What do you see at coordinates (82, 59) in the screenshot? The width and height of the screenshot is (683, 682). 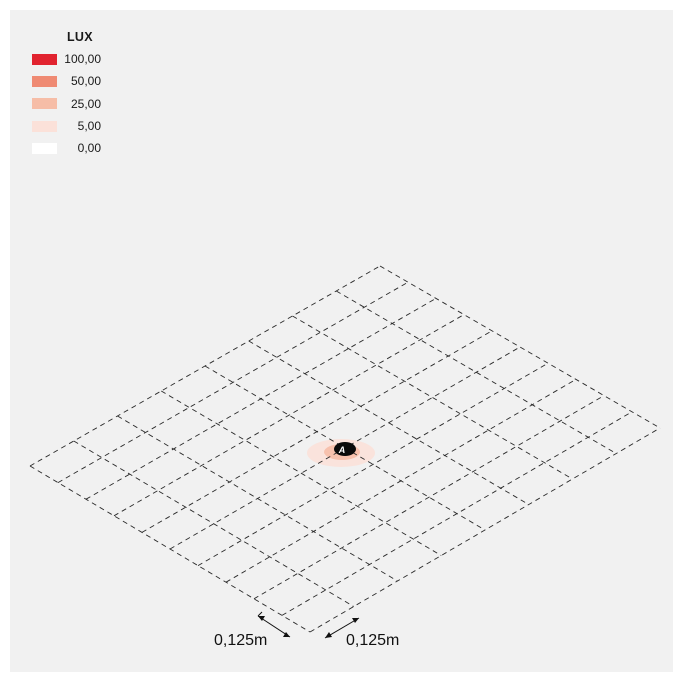 I see `legend-label: 100,00` at bounding box center [82, 59].